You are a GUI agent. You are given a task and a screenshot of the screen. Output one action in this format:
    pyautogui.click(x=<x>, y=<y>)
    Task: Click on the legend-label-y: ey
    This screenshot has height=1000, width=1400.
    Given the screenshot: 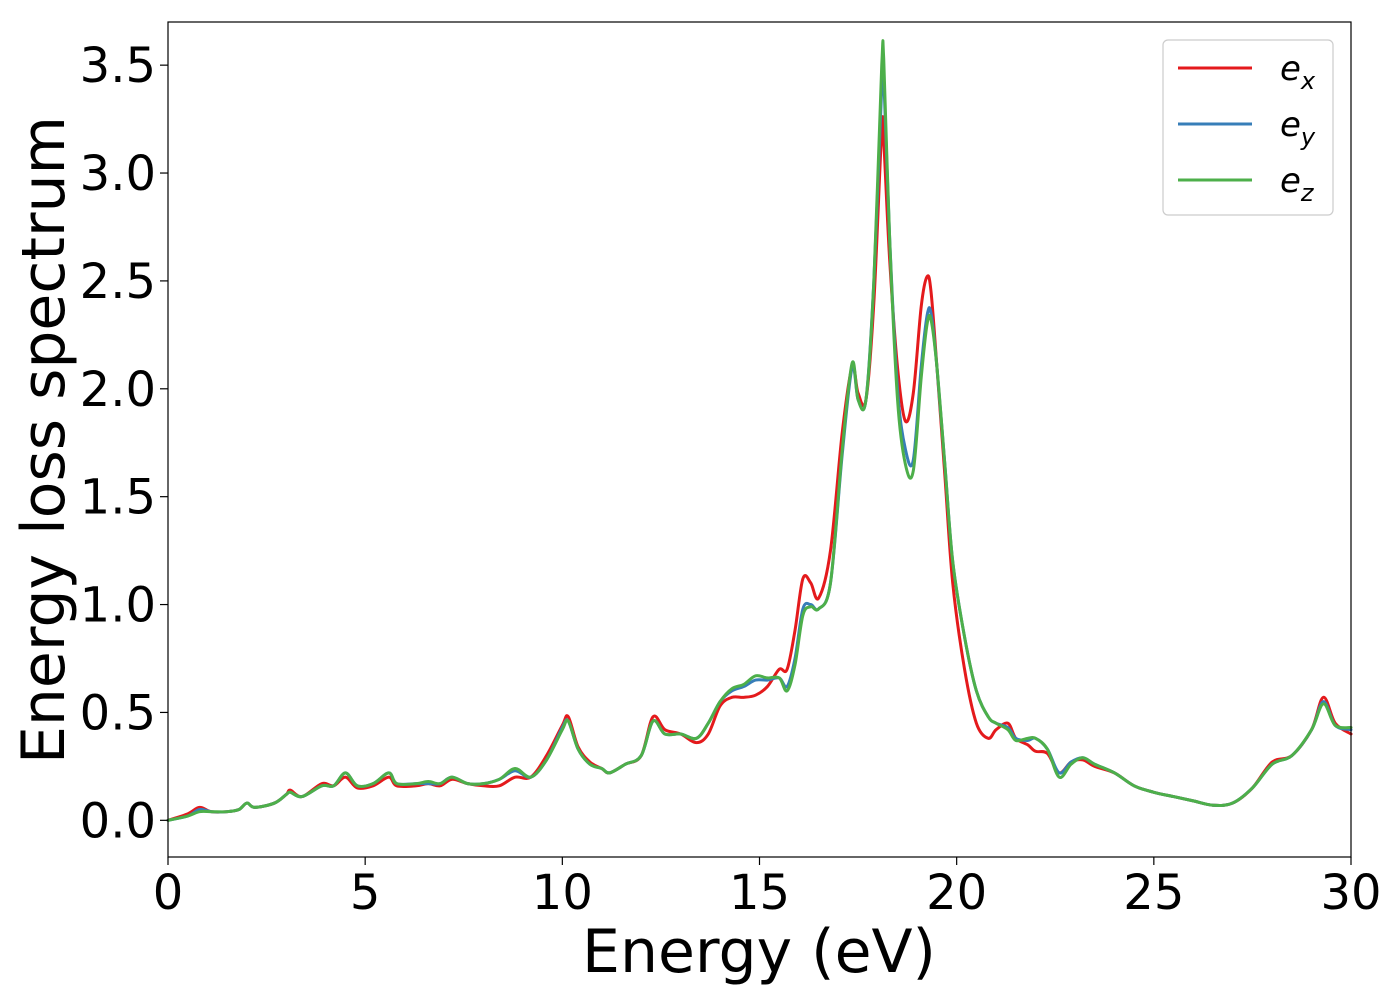 What is the action you would take?
    pyautogui.click(x=1298, y=128)
    